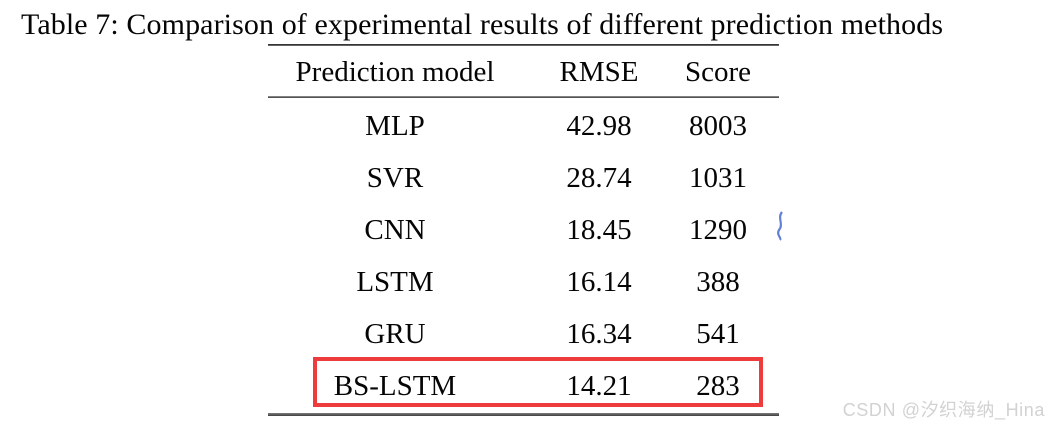  What do you see at coordinates (395, 125) in the screenshot?
I see `cell-model: MLP` at bounding box center [395, 125].